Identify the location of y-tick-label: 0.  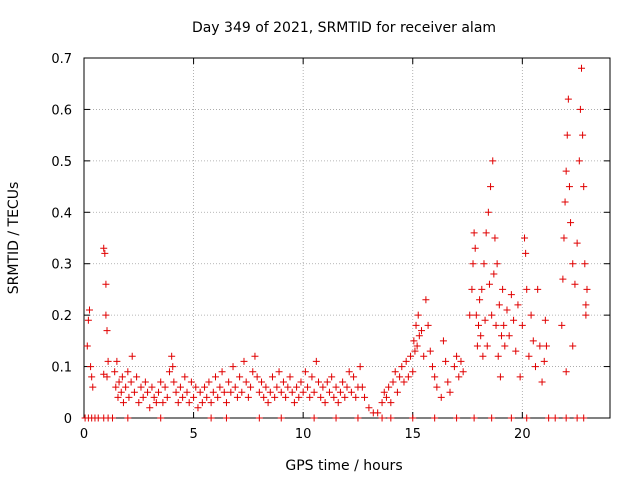
(68, 419).